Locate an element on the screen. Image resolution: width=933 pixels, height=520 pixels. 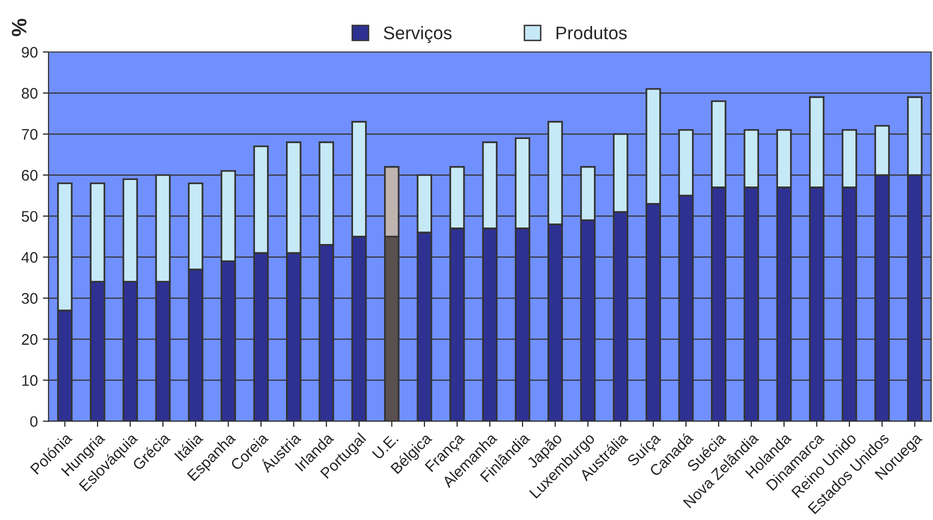
y-tick-label: 70 is located at coordinates (30, 134).